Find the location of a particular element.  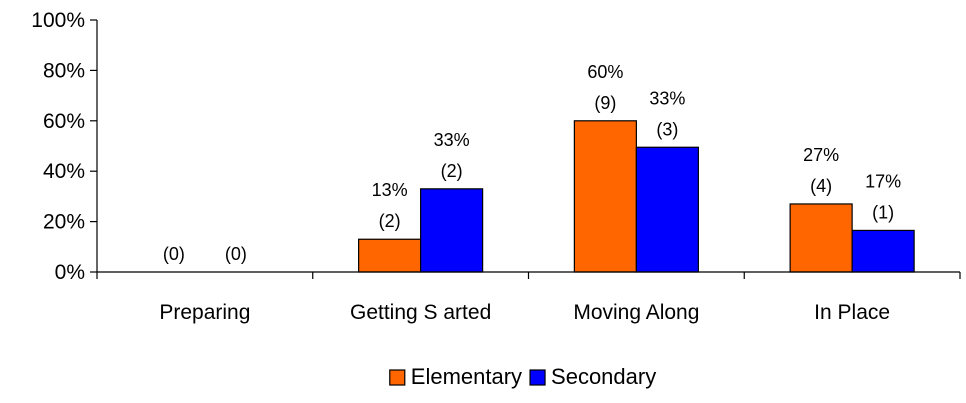

legend: Elementary Secondary is located at coordinates (522, 376).